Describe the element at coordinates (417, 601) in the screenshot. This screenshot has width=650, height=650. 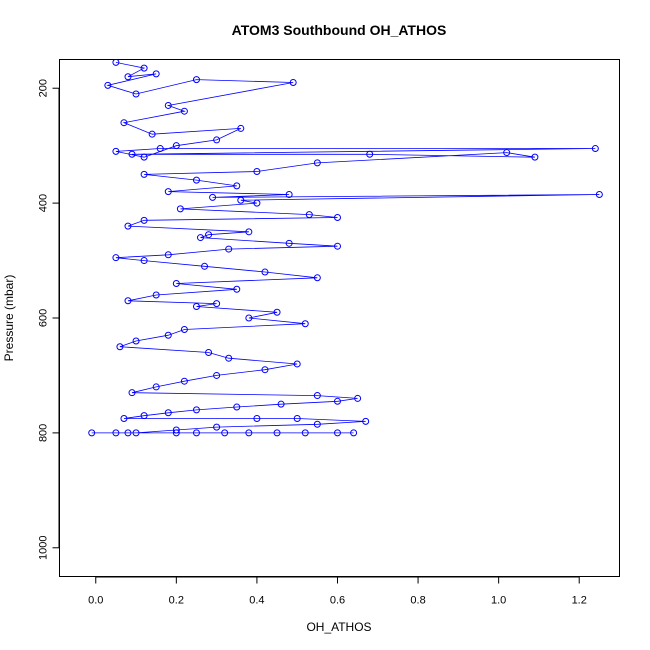
I see `x-tick-label: 0.8` at that location.